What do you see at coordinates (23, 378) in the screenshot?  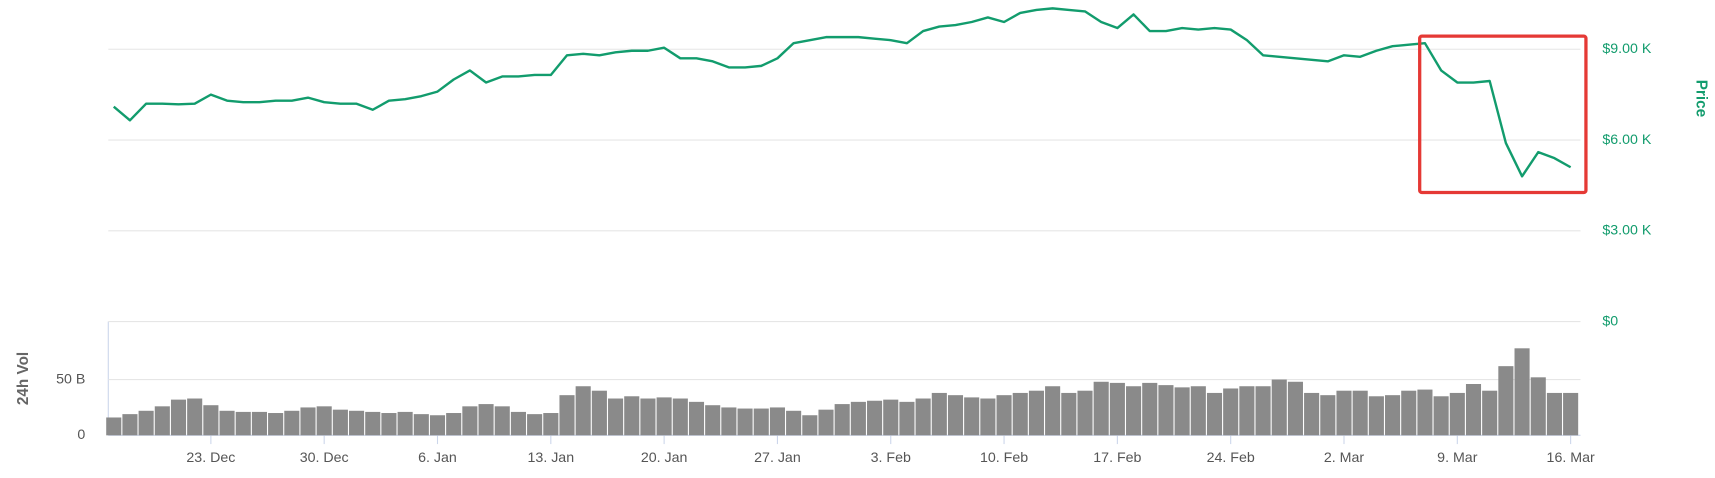 I see `y2-axis-title: 24h Vol` at bounding box center [23, 378].